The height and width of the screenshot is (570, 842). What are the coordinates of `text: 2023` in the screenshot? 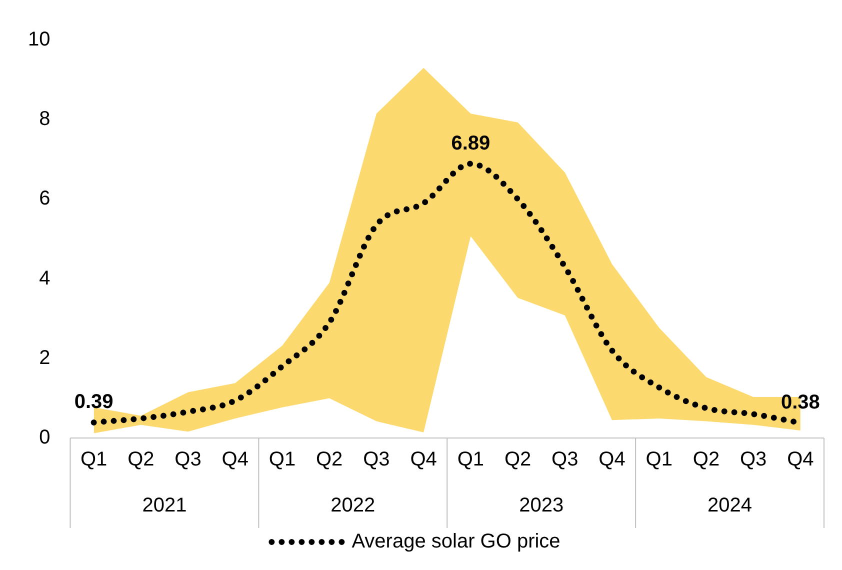 It's located at (541, 505).